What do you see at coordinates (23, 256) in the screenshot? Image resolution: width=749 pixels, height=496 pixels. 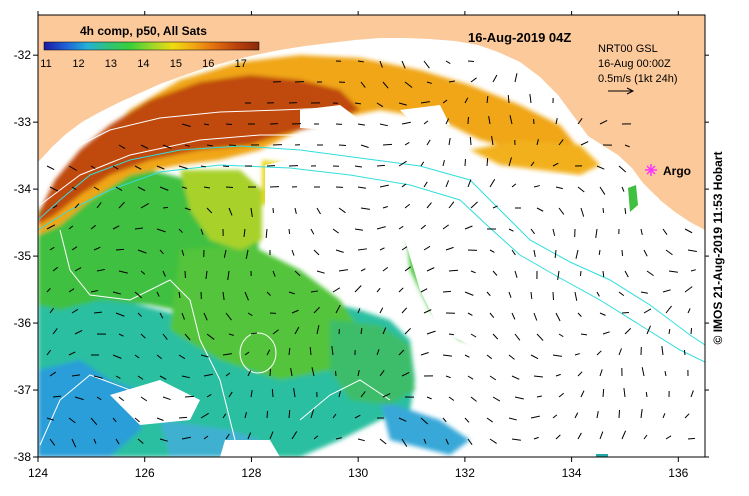 I see `y-tick-label: -35` at bounding box center [23, 256].